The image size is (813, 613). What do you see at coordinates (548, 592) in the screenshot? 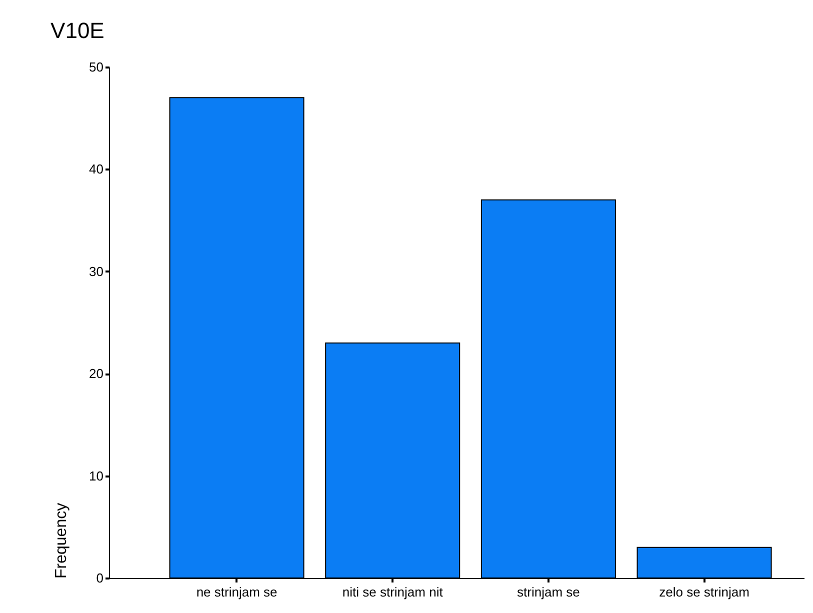
I see `x-tick-label: strinjam se` at bounding box center [548, 592].